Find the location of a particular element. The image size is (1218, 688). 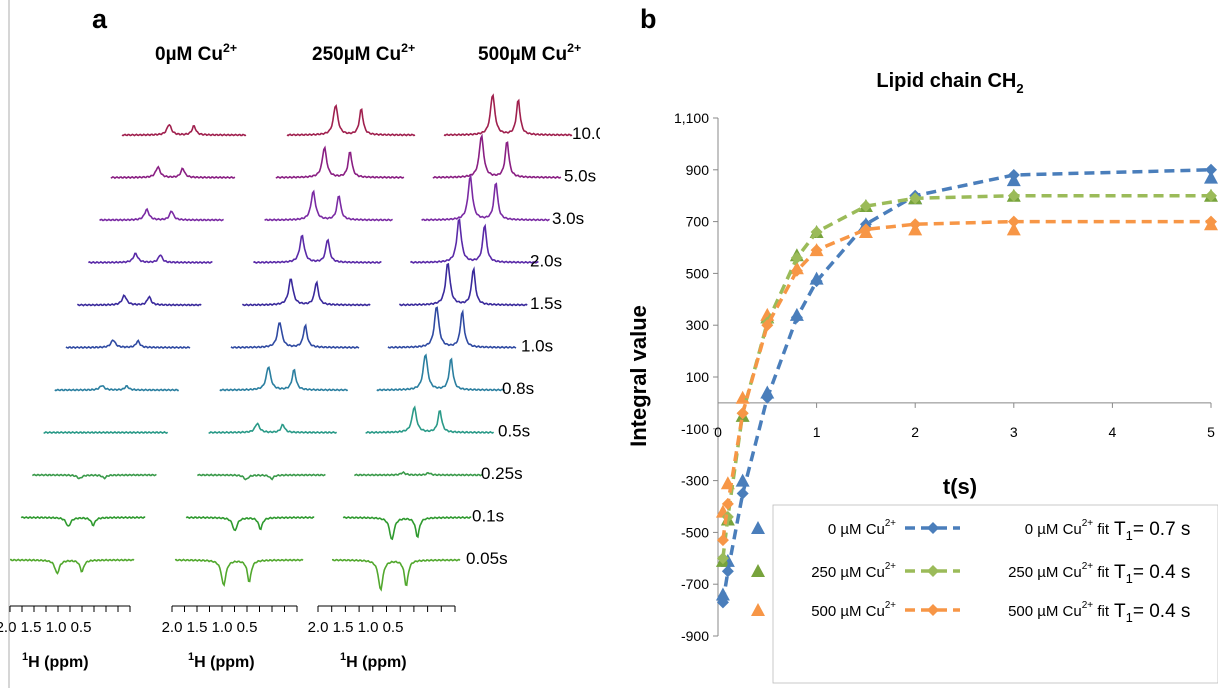

y-tick-label-3: 500 is located at coordinates (698, 273).